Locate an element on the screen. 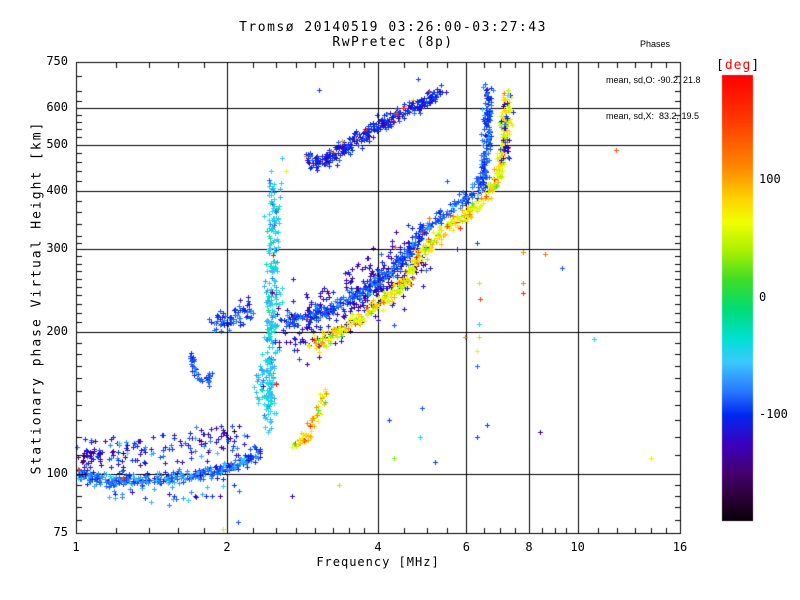 The width and height of the screenshot is (800, 600). y-tick-label: 750 is located at coordinates (57, 61).